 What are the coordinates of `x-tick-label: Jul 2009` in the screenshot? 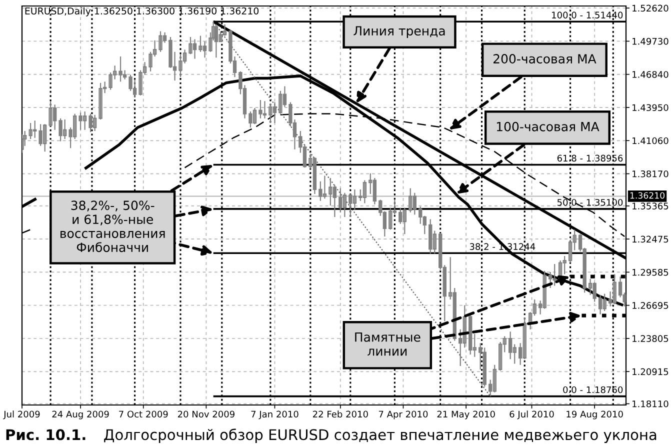 It's located at (21, 415).